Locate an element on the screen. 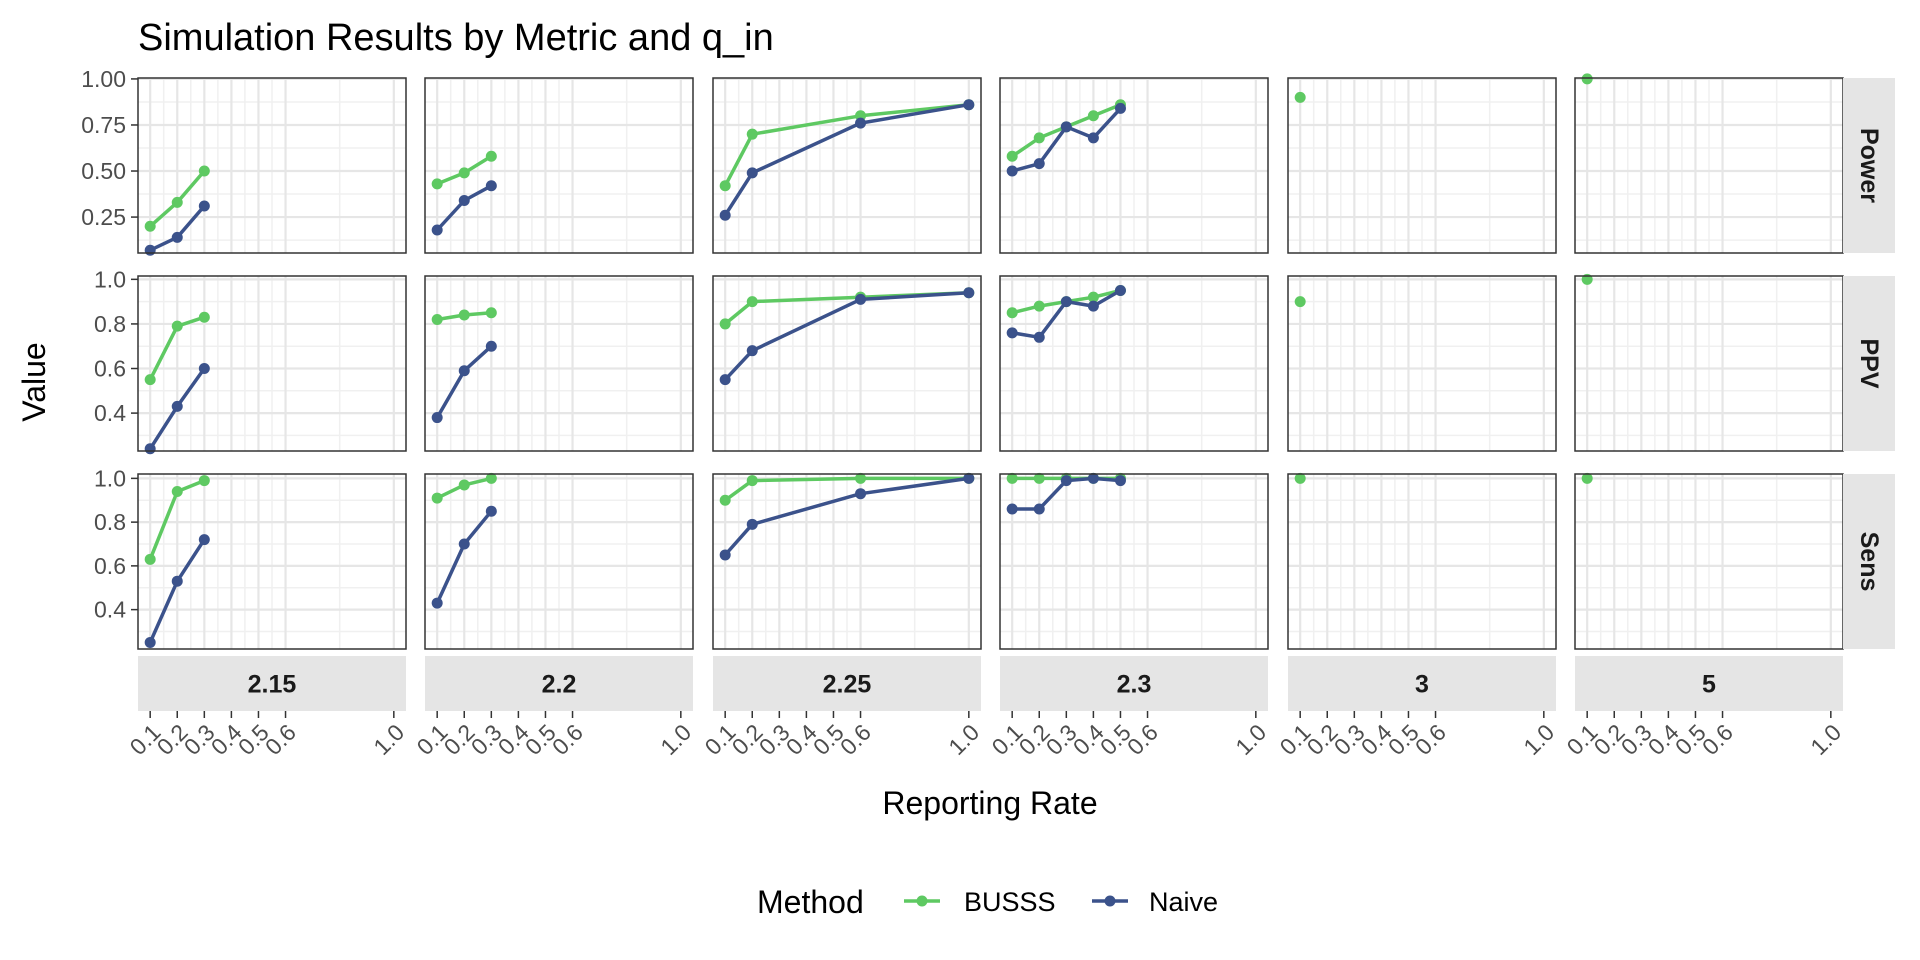 This screenshot has height=960, width=1920. facet-strip-2-2: 2.2 is located at coordinates (559, 683).